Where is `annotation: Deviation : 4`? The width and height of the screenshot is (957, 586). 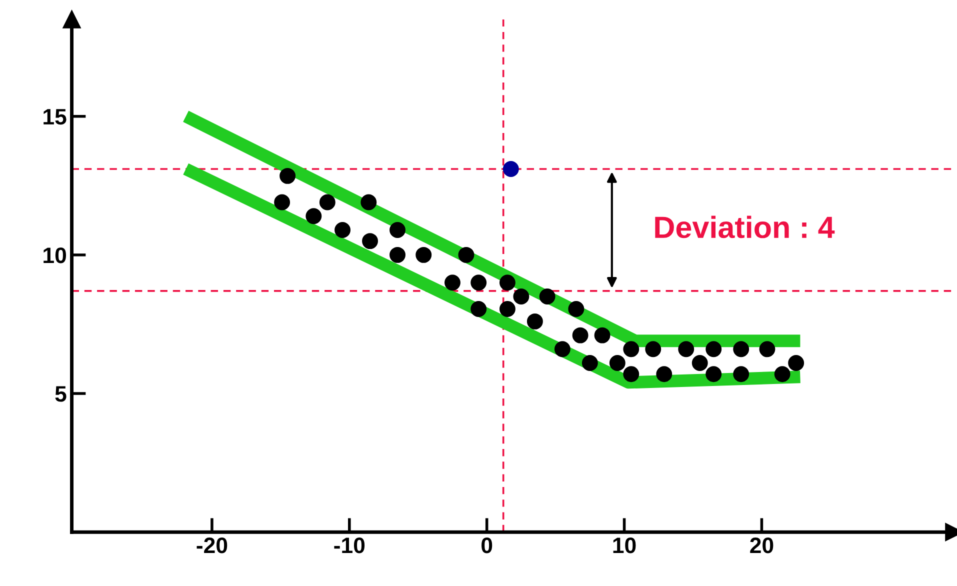
annotation: Deviation : 4 is located at coordinates (745, 227).